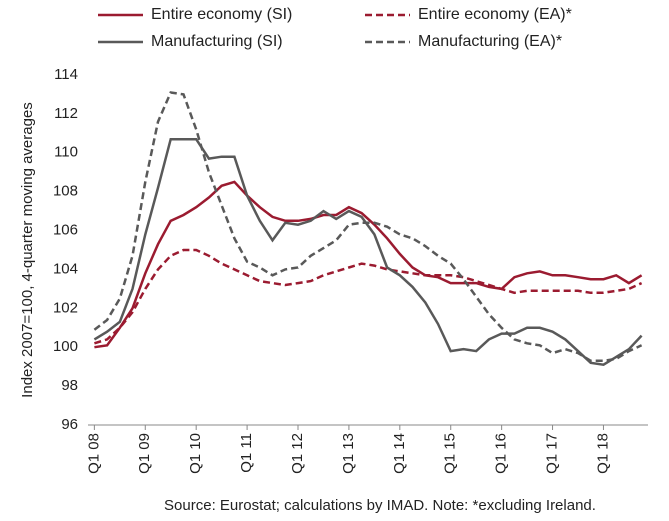  Describe the element at coordinates (221, 14) in the screenshot. I see `legend-label: Entire economy (SI)` at that location.